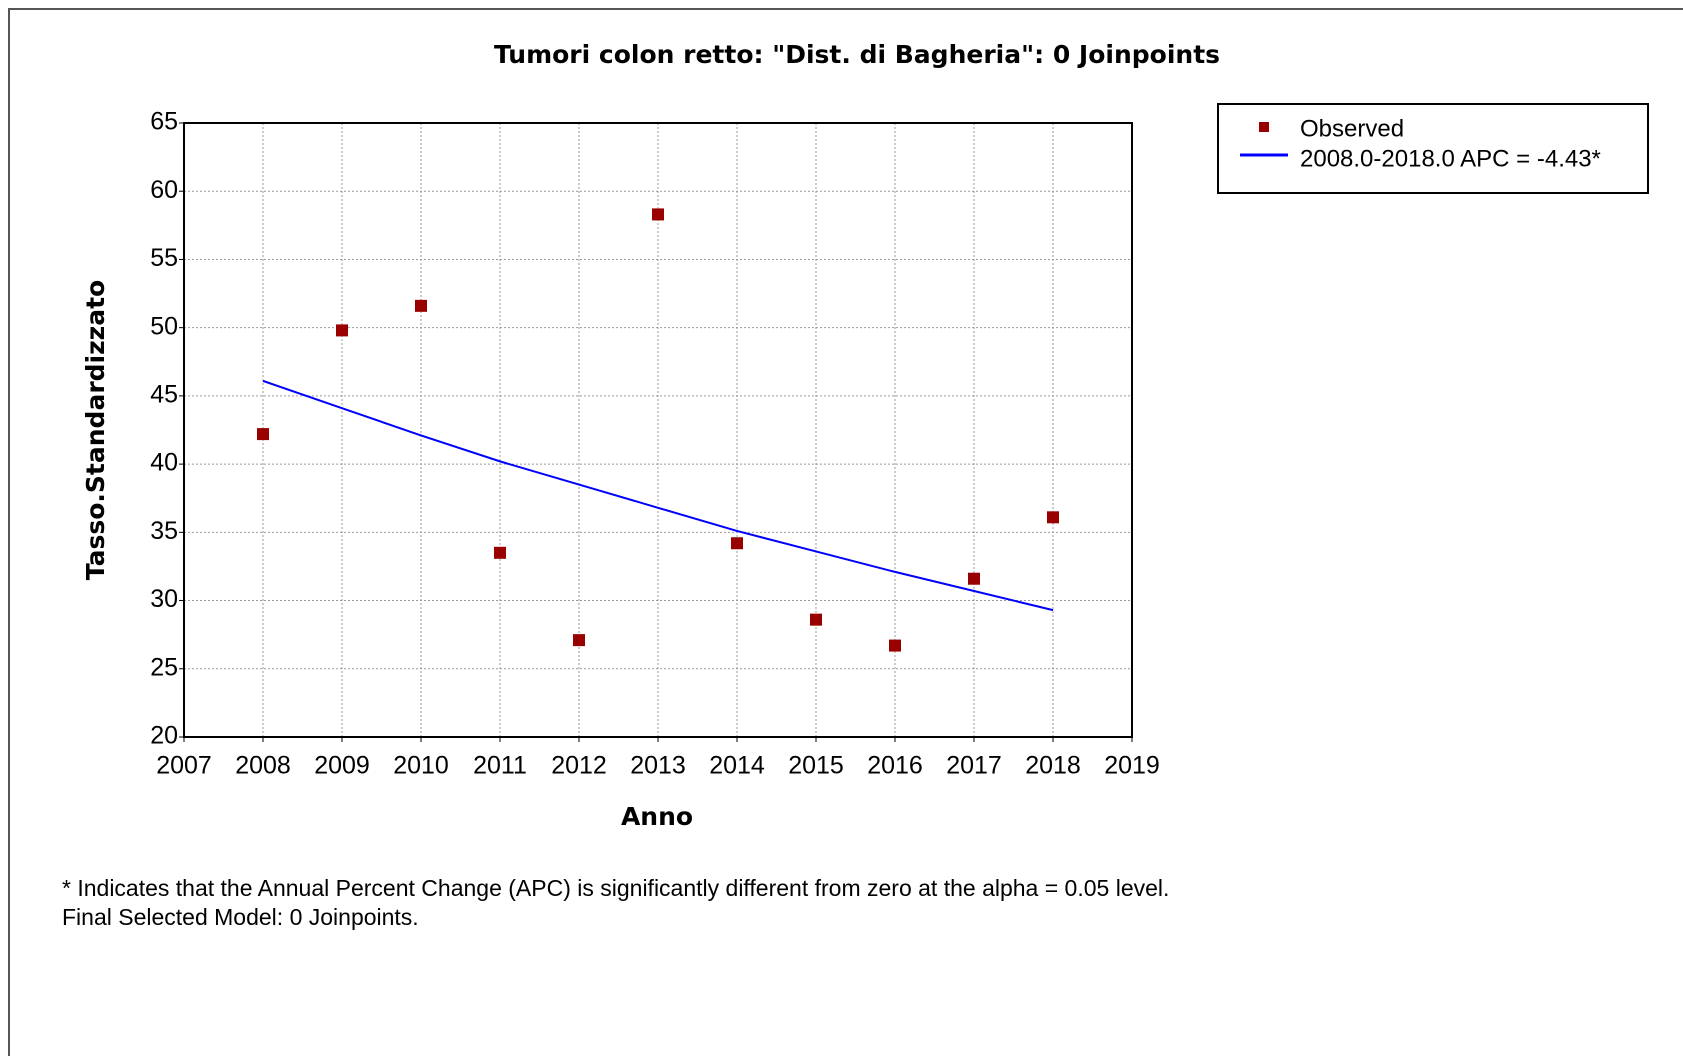 This screenshot has width=1683, height=1056. I want to click on legend-box, so click(1433, 148).